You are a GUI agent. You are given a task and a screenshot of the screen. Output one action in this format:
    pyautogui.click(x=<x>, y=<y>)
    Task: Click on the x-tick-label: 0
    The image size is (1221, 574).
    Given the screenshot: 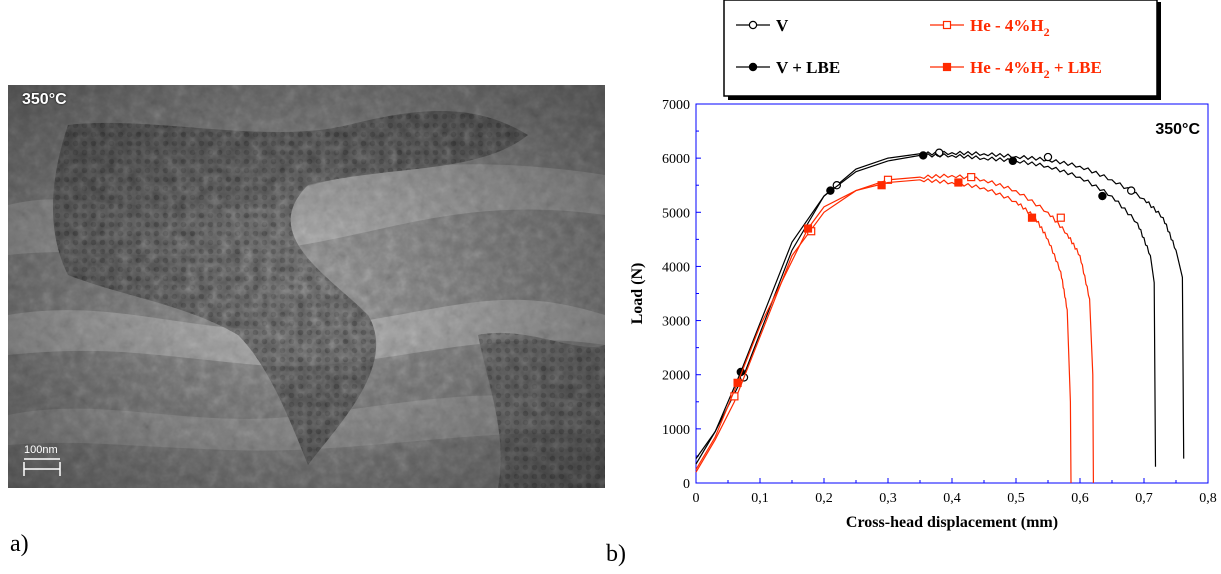 What is the action you would take?
    pyautogui.click(x=696, y=498)
    